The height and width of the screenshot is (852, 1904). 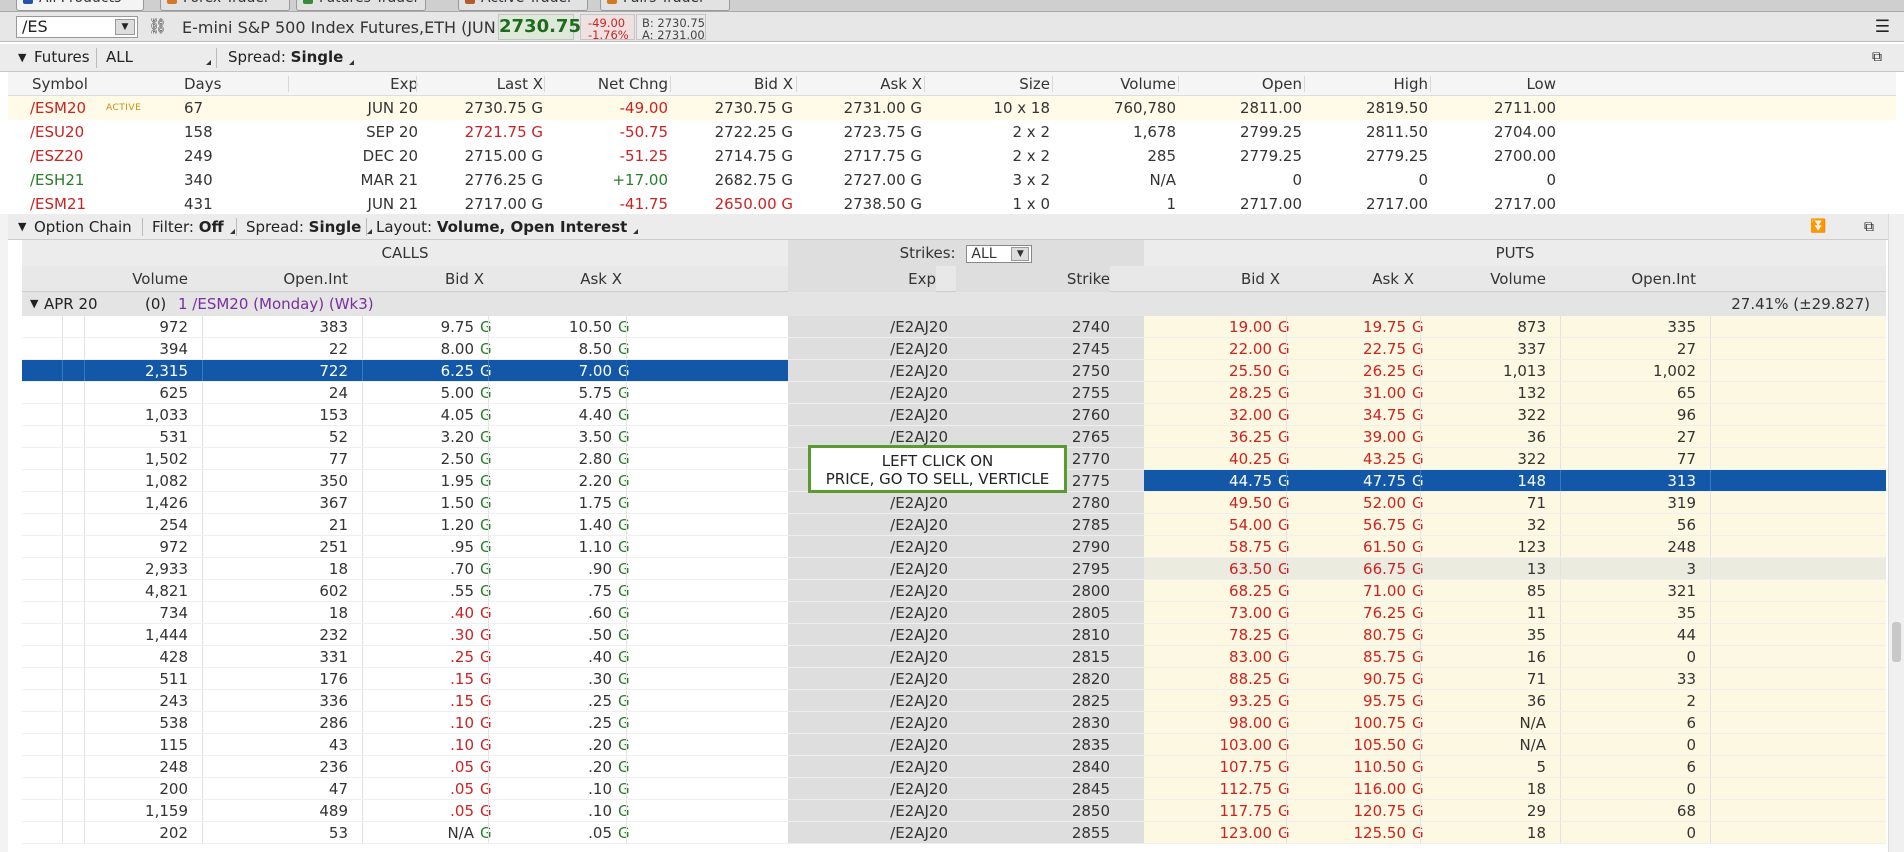 I want to click on put-bid: 44.75, so click(x=1250, y=481).